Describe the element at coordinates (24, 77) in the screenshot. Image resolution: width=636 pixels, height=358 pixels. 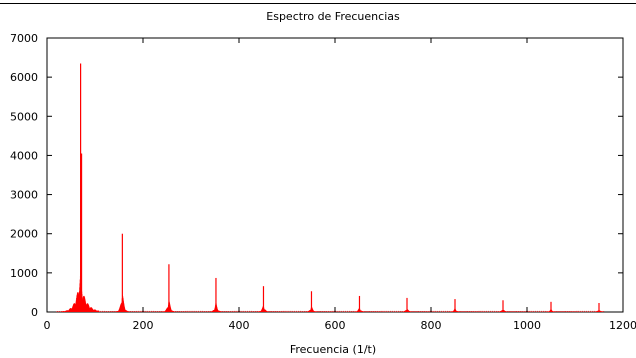
I see `y-tick-label: 6000` at that location.